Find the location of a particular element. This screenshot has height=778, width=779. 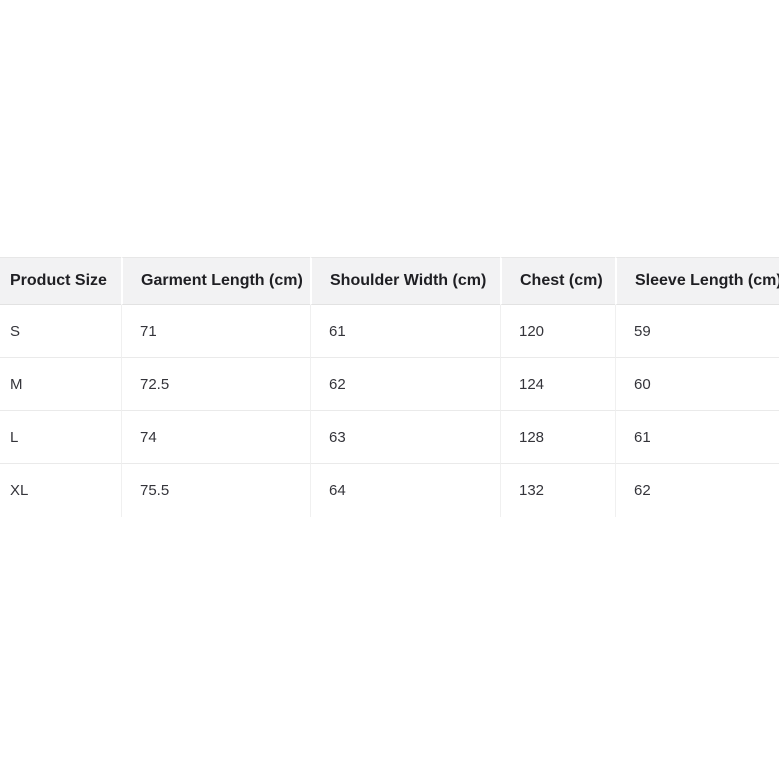

column-header-chest: Chest (cm) is located at coordinates (557, 281).